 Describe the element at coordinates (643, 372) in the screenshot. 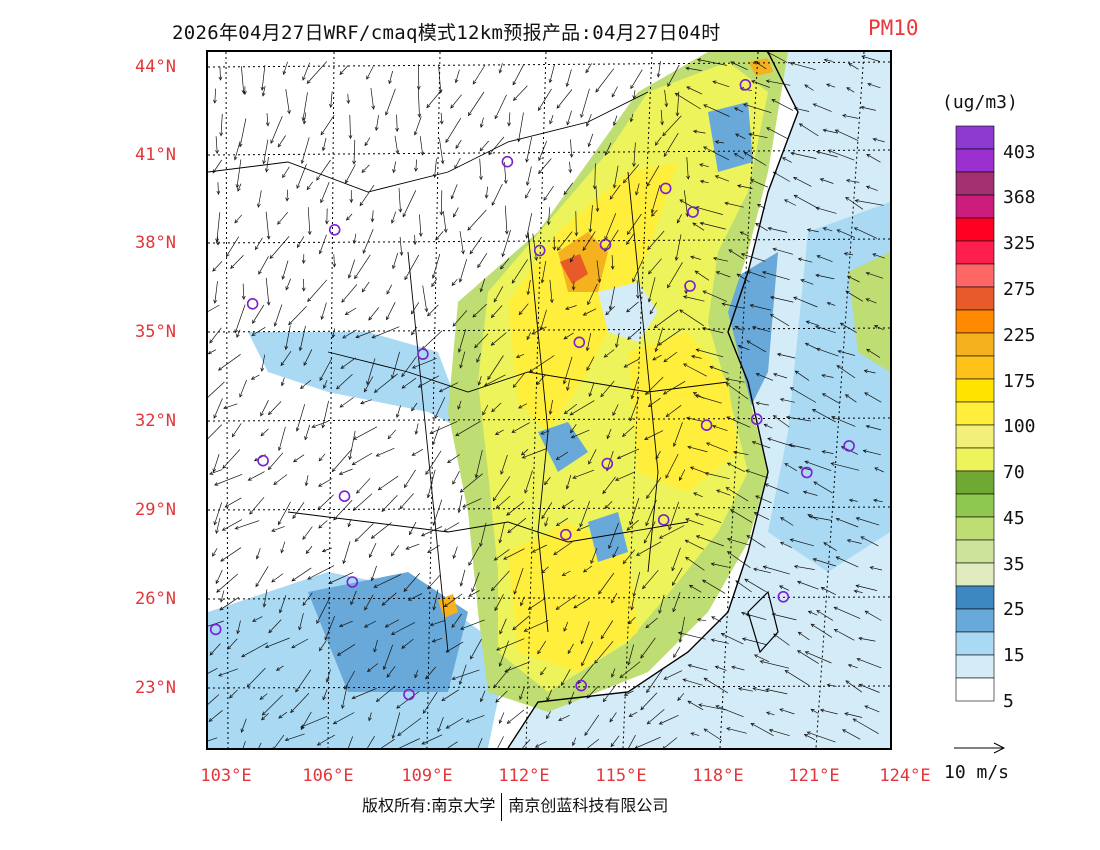

I see `border-east` at that location.